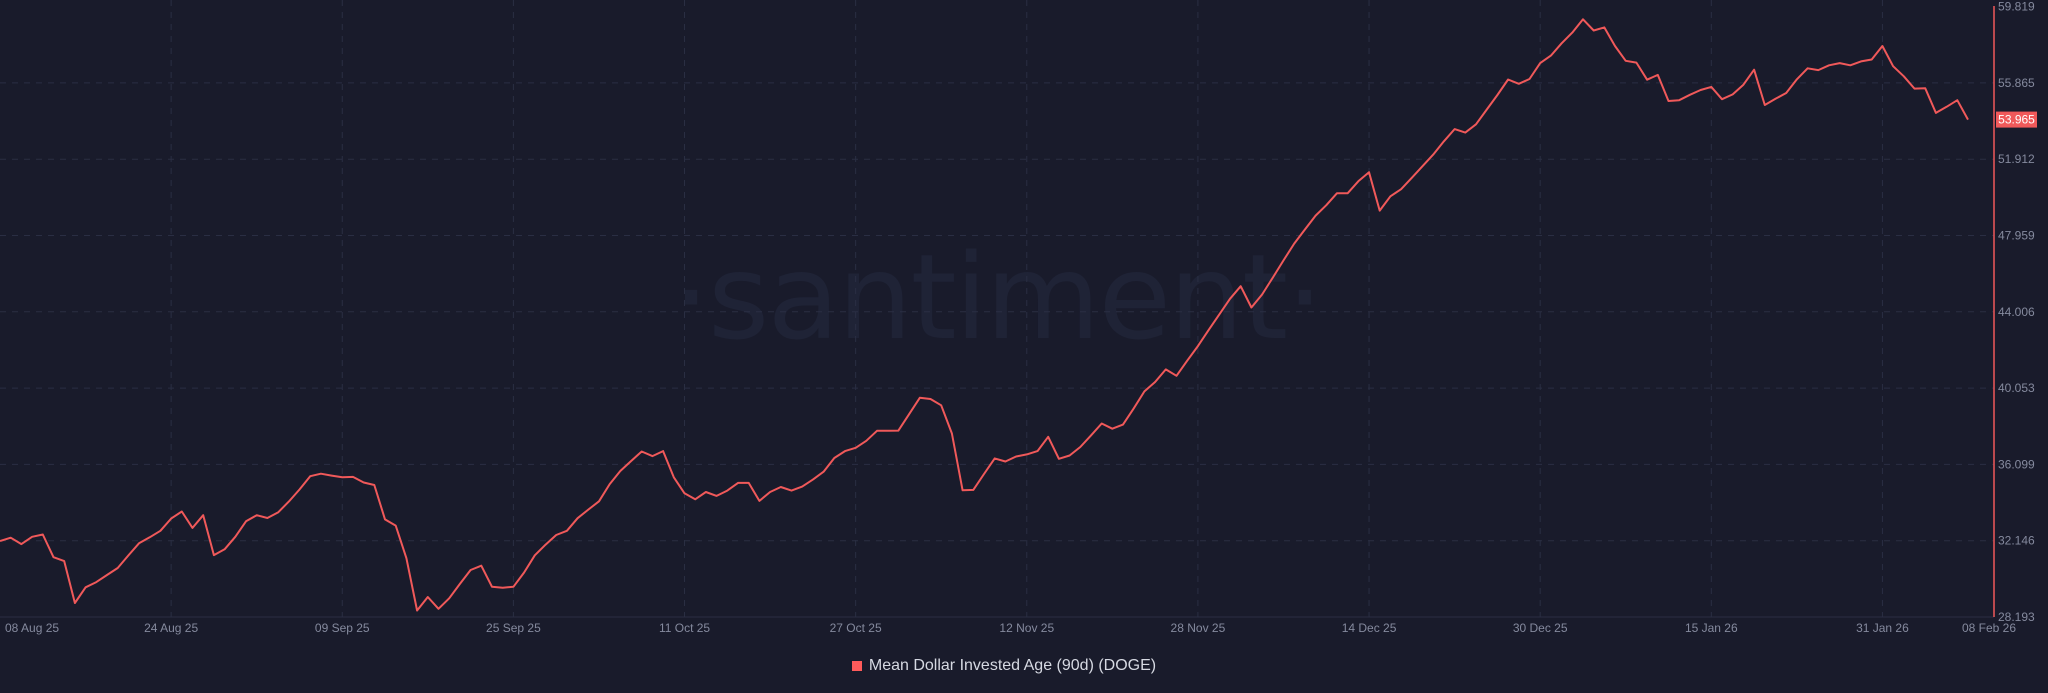  What do you see at coordinates (32, 628) in the screenshot?
I see `x-tick-label: 08 Aug 25` at bounding box center [32, 628].